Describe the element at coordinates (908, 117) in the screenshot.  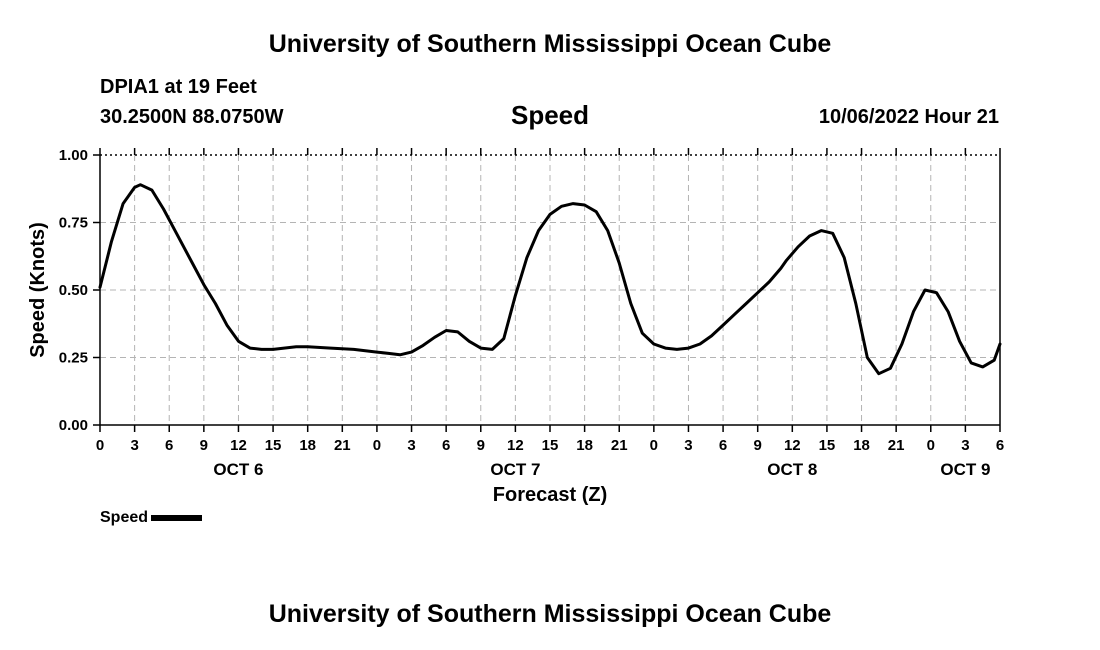
I see `forecast-datetime: 10/06/2022 Hour 21` at that location.